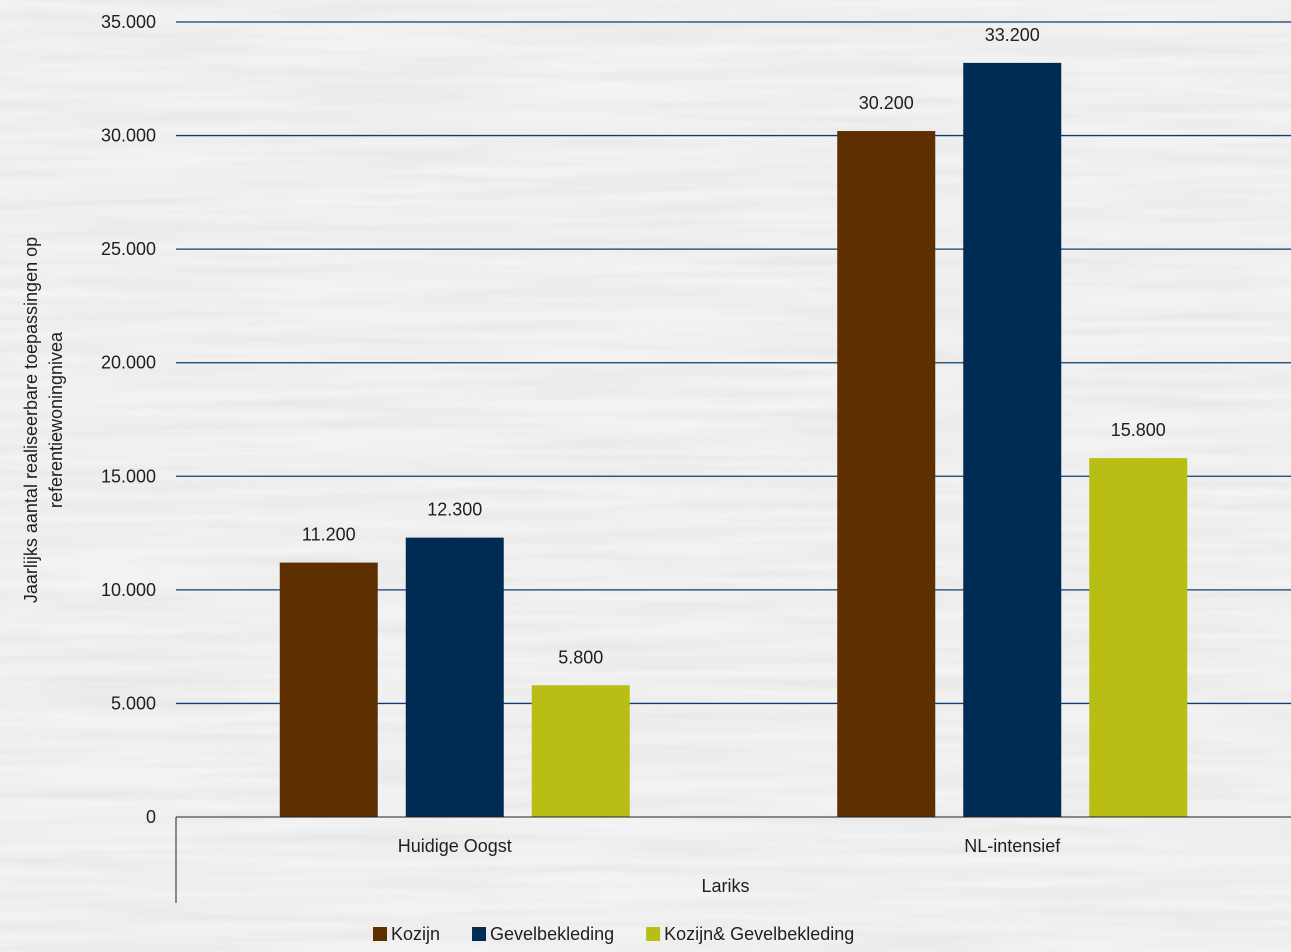 The width and height of the screenshot is (1291, 952). I want to click on legend-label: Gevelbekleding, so click(552, 934).